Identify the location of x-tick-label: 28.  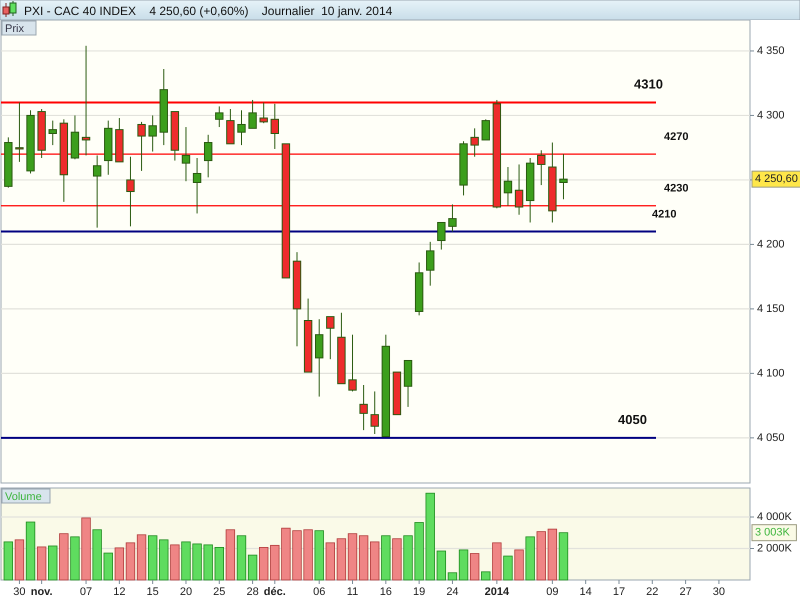
(252, 592).